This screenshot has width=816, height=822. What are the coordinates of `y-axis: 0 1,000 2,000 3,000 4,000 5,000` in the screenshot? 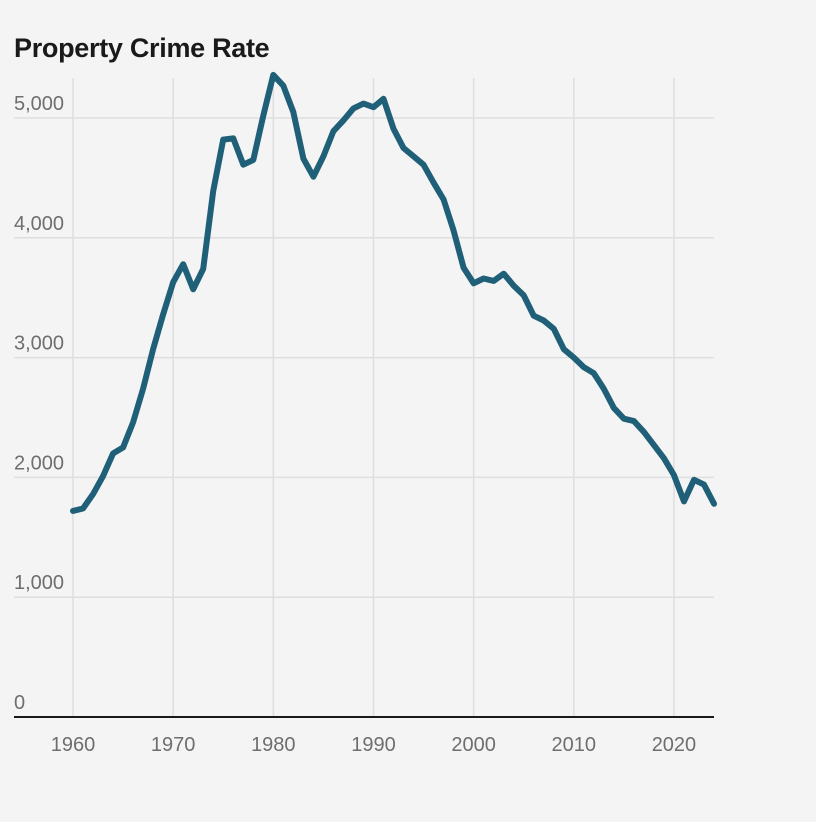 It's located at (39, 403).